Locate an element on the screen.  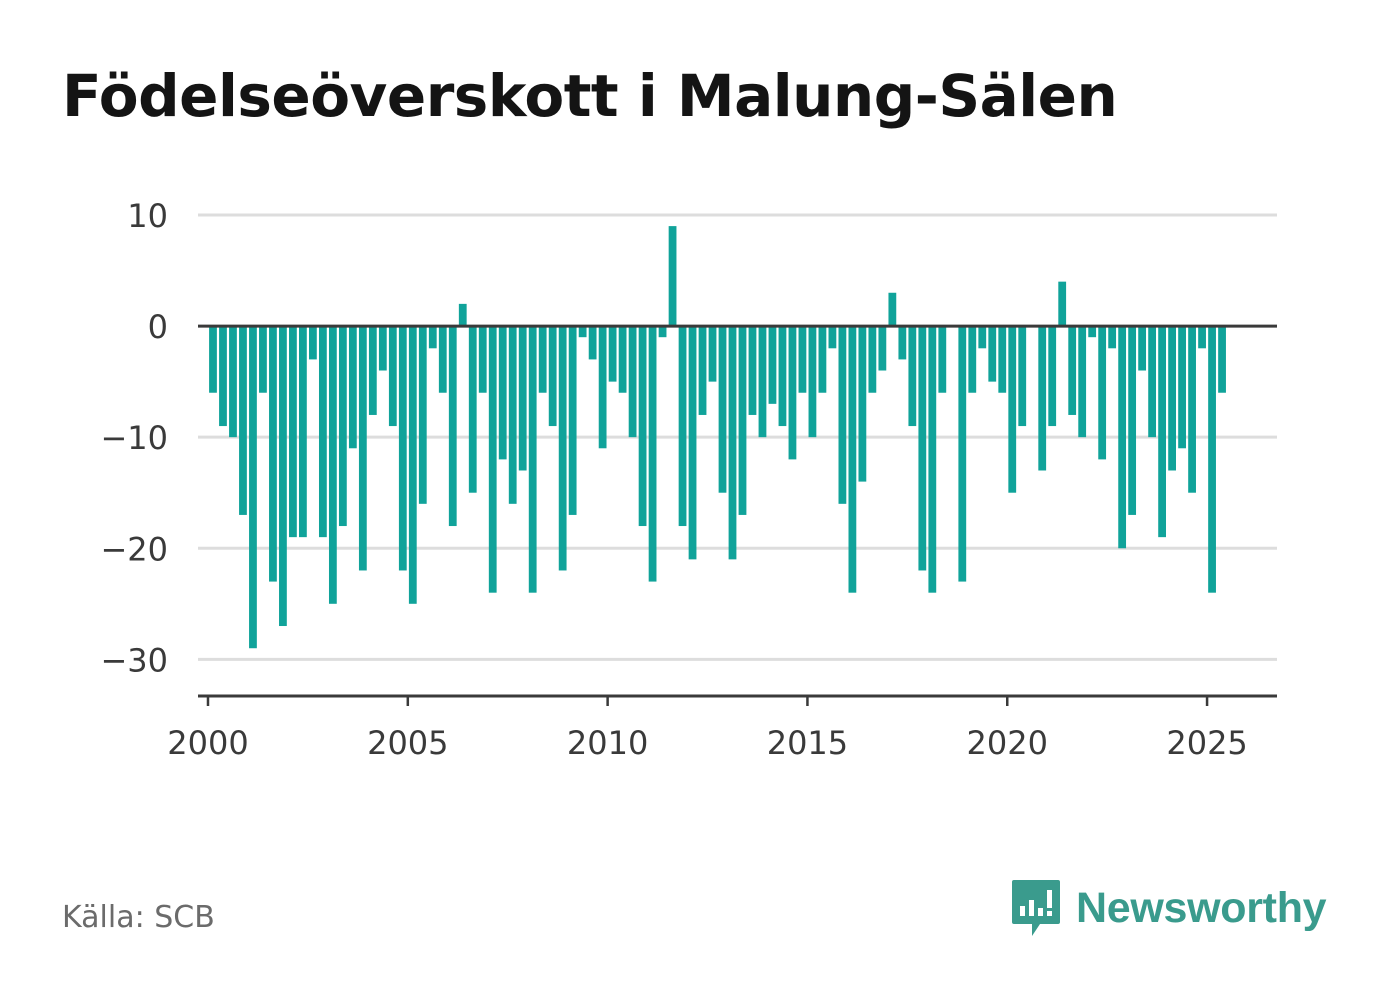
newsworthy-logo-icon is located at coordinates (1036, 908).